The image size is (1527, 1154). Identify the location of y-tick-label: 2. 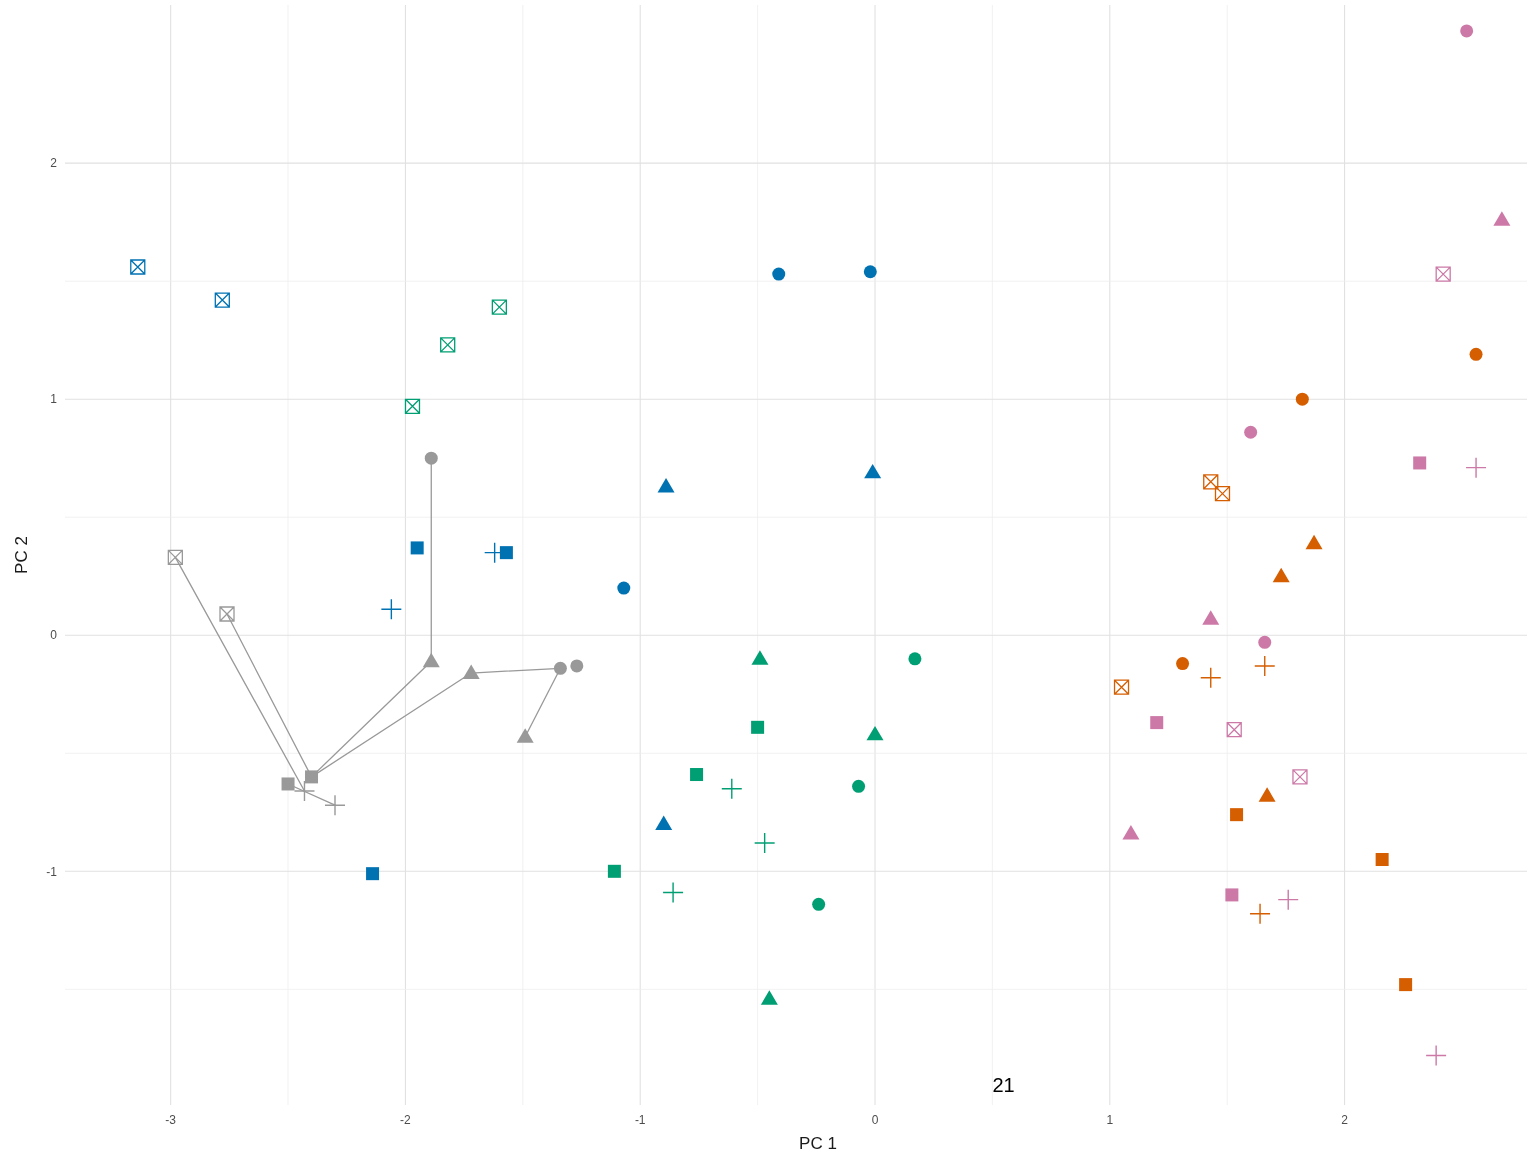
(54, 163).